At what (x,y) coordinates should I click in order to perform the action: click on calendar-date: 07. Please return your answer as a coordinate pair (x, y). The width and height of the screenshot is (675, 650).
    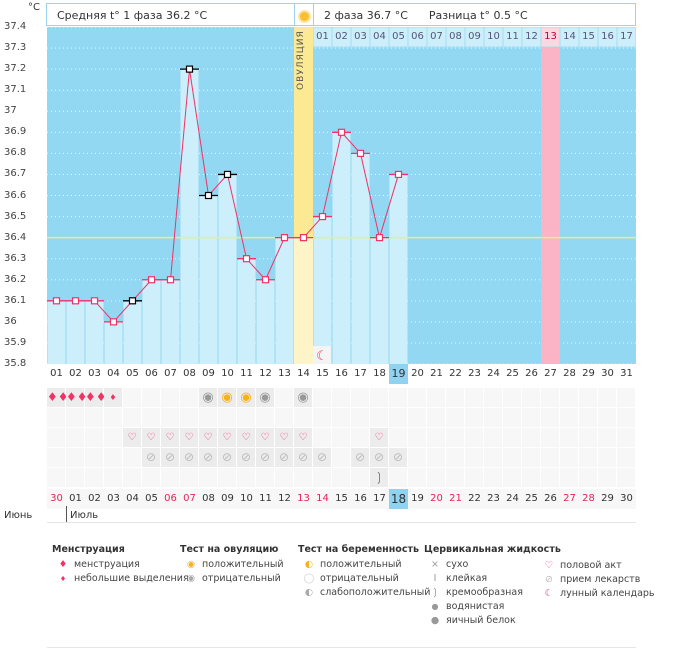
    Looking at the image, I should click on (189, 499).